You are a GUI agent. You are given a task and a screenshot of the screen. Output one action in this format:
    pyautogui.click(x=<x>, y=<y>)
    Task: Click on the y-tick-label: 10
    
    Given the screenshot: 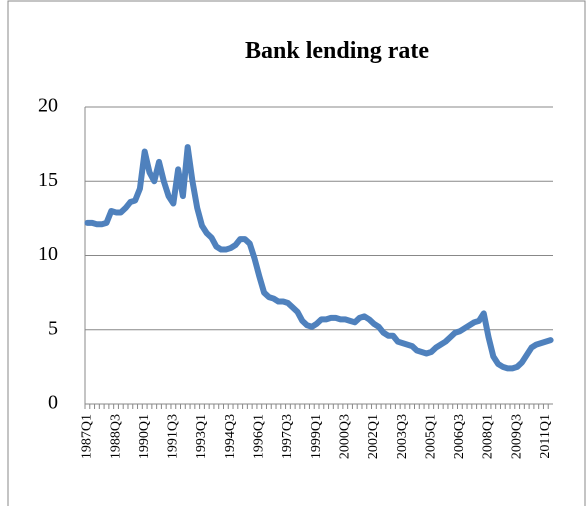 What is the action you would take?
    pyautogui.click(x=48, y=254)
    